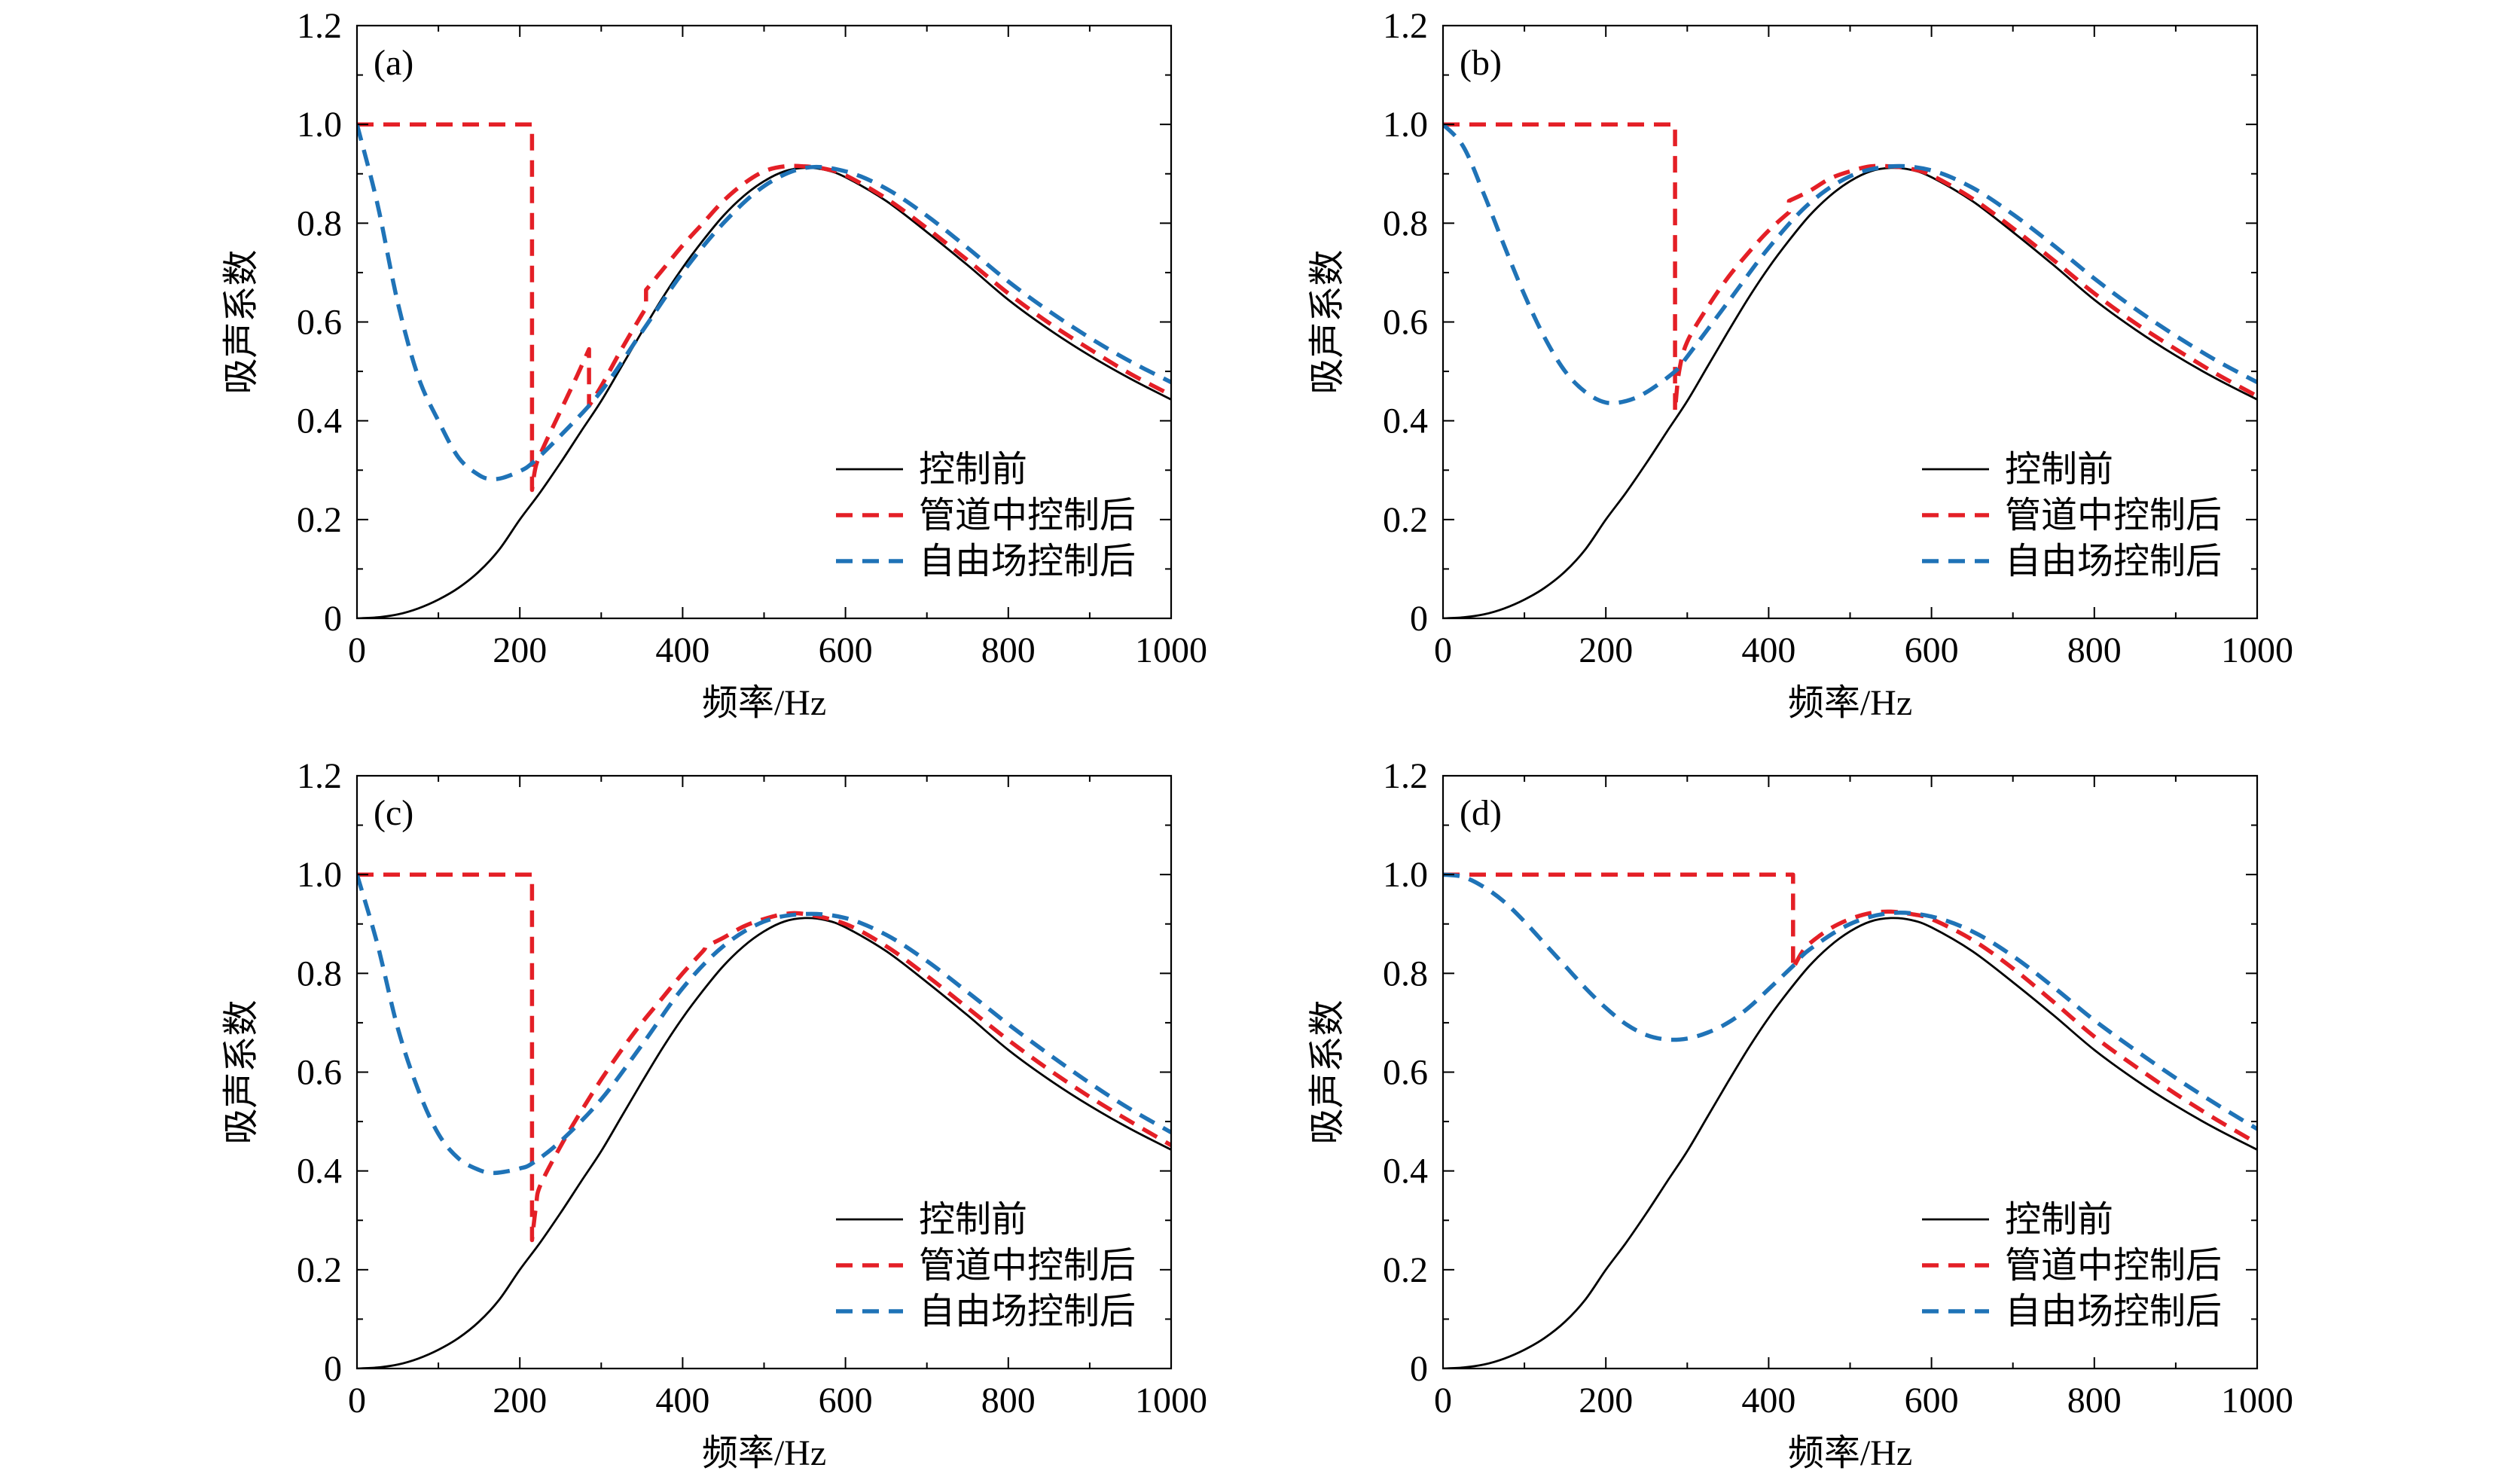  Describe the element at coordinates (393, 813) in the screenshot. I see `panel-label: (c)` at that location.